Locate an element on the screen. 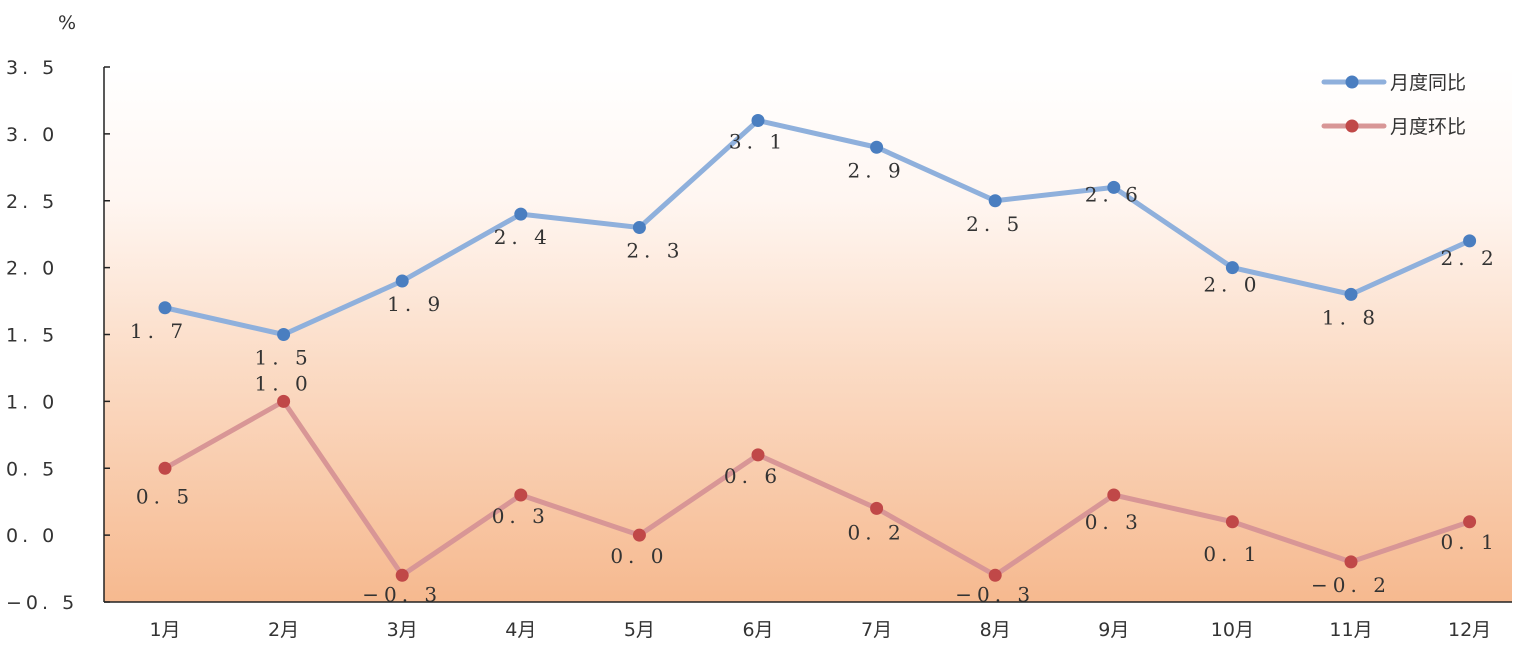 Image resolution: width=1517 pixels, height=654 pixels. data-label: 3. 1 is located at coordinates (758, 142).